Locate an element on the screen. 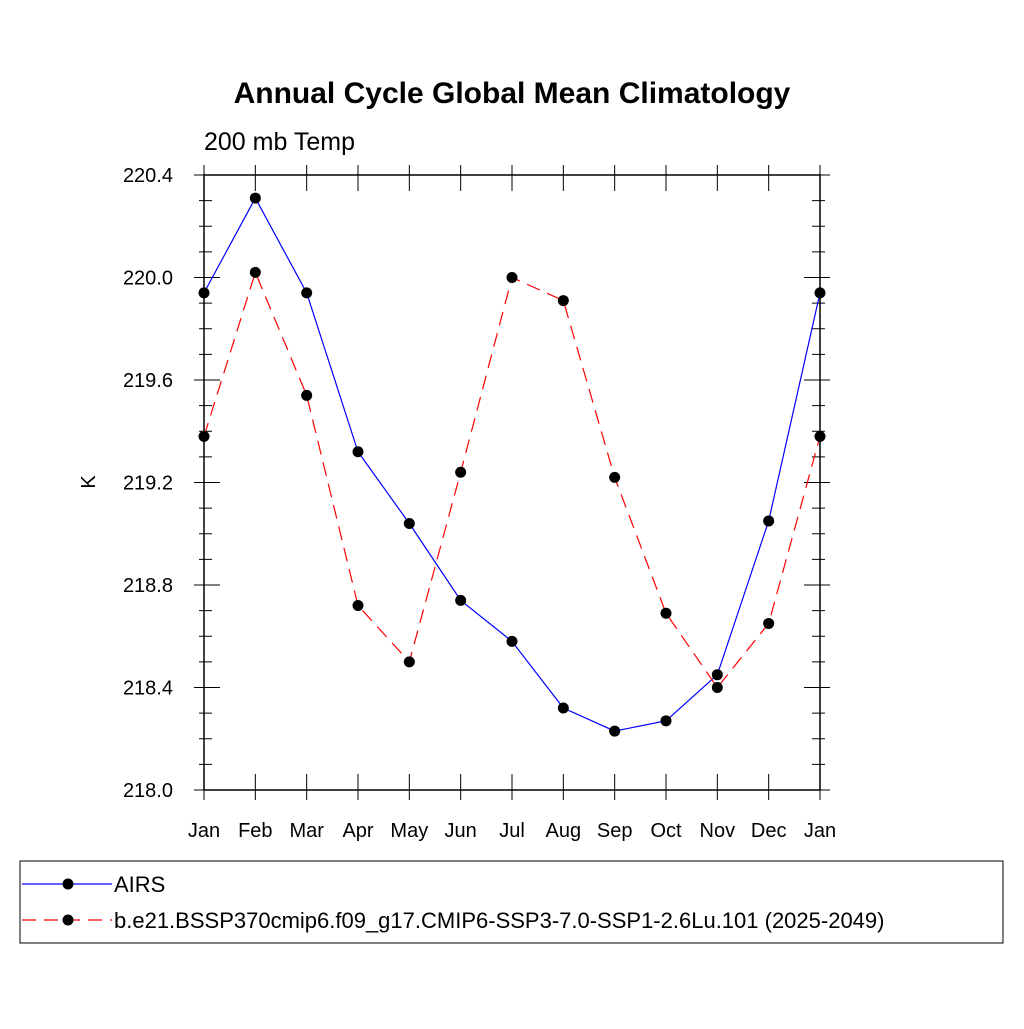 This screenshot has height=1029, width=1024. y-tick-label: 219.6 is located at coordinates (148, 381).